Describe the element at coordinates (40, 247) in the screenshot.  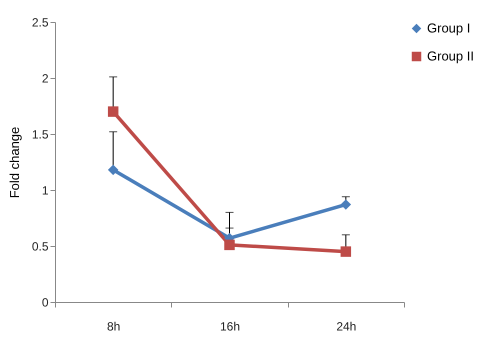
I see `y-tick-label: 0.5` at that location.